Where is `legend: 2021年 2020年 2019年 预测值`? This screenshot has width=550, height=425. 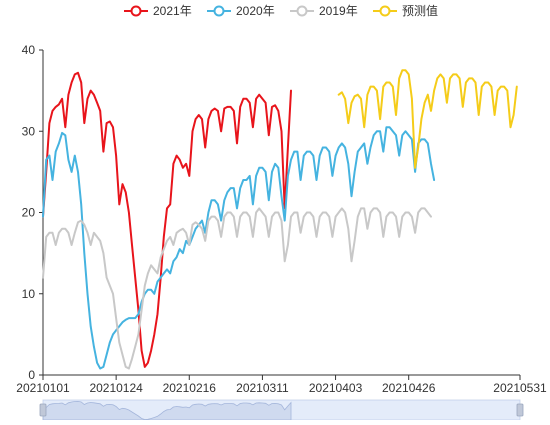 legend: 2021年 2020年 2019年 预测值 is located at coordinates (281, 10).